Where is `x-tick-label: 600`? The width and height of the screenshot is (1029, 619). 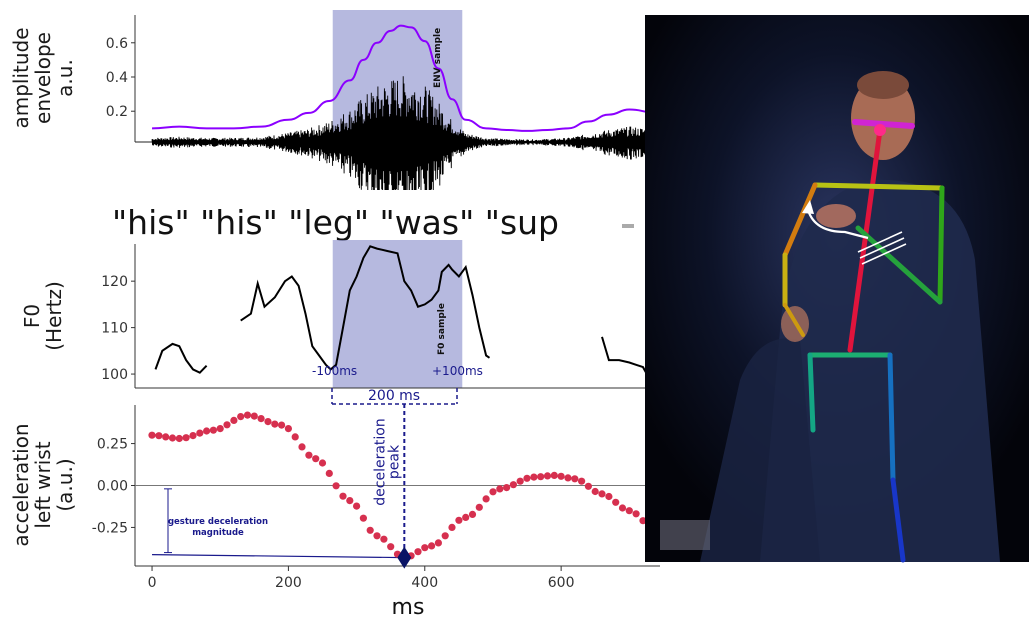
x-tick-label: 600 is located at coordinates (561, 583).